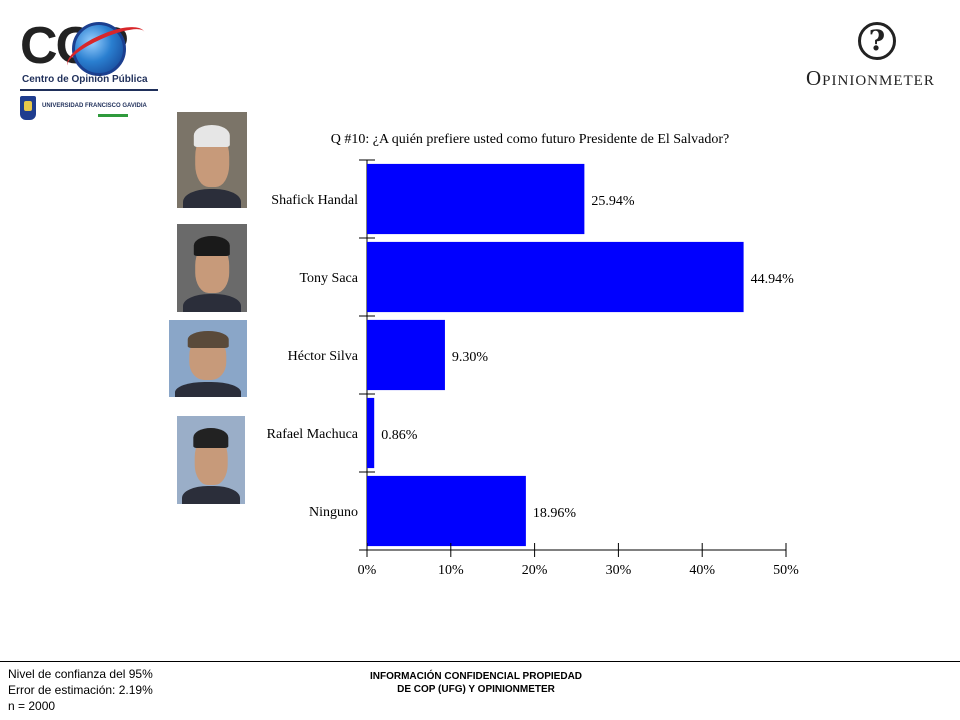 This screenshot has width=960, height=720. Describe the element at coordinates (328, 278) in the screenshot. I see `category-label-tony-saca: Tony Saca` at that location.